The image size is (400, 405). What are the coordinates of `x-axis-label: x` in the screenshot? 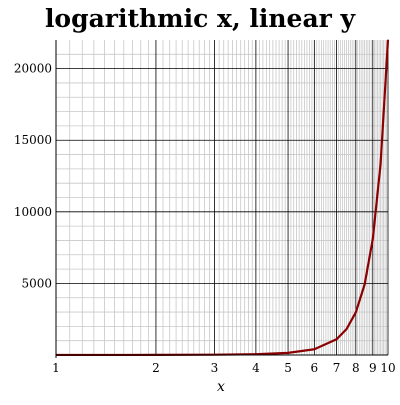 It's located at (221, 387).